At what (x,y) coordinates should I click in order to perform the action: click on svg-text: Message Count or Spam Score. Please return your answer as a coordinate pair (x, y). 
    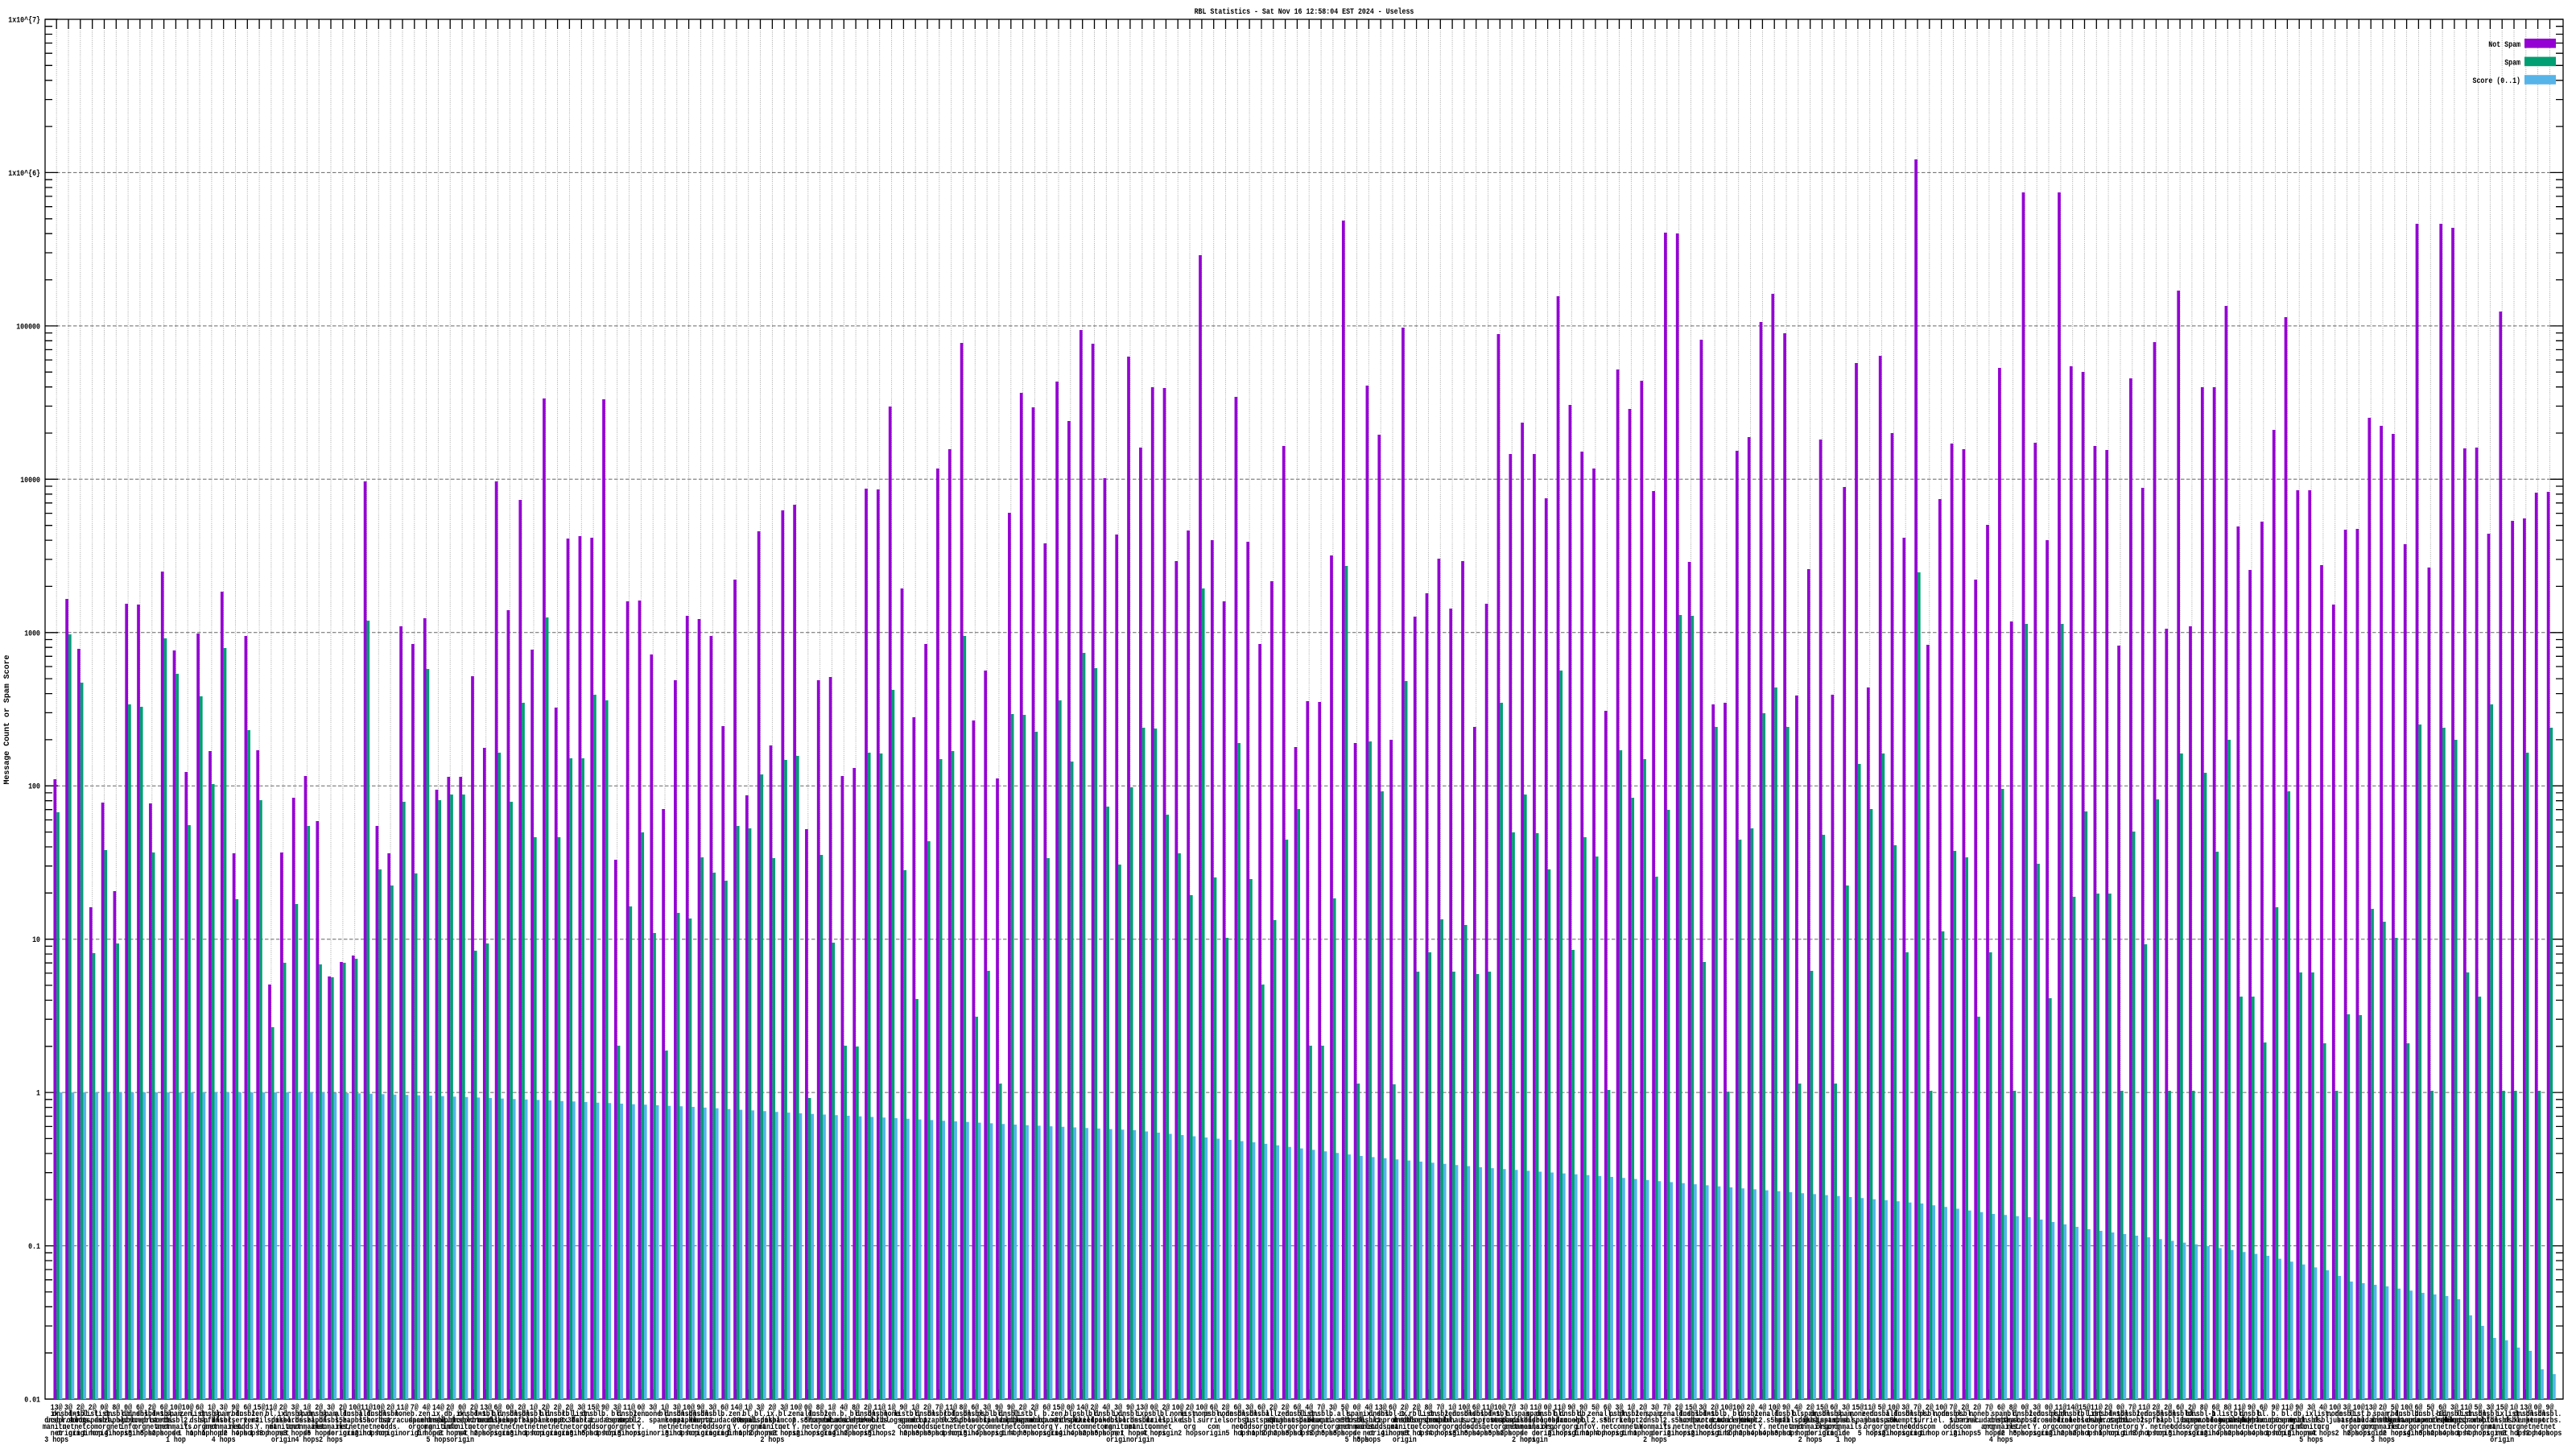
    Looking at the image, I should click on (7, 720).